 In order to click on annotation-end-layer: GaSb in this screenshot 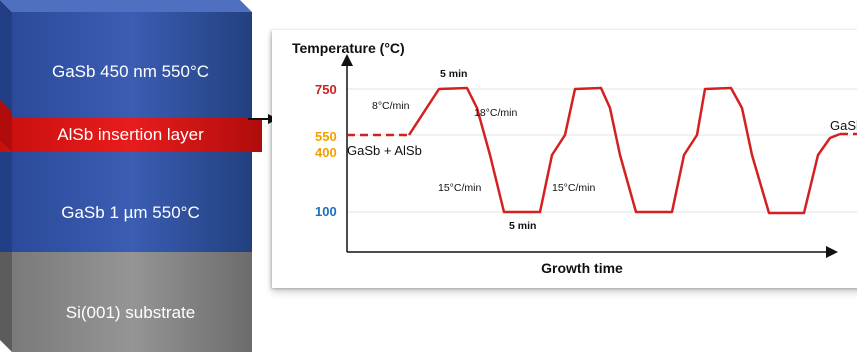, I will do `click(843, 125)`.